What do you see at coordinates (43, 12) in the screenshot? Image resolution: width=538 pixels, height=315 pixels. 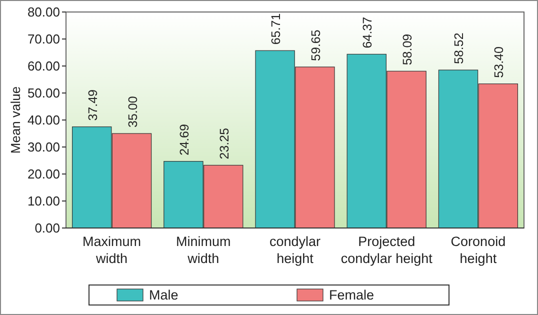 I see `y-tick-label: 80.00` at bounding box center [43, 12].